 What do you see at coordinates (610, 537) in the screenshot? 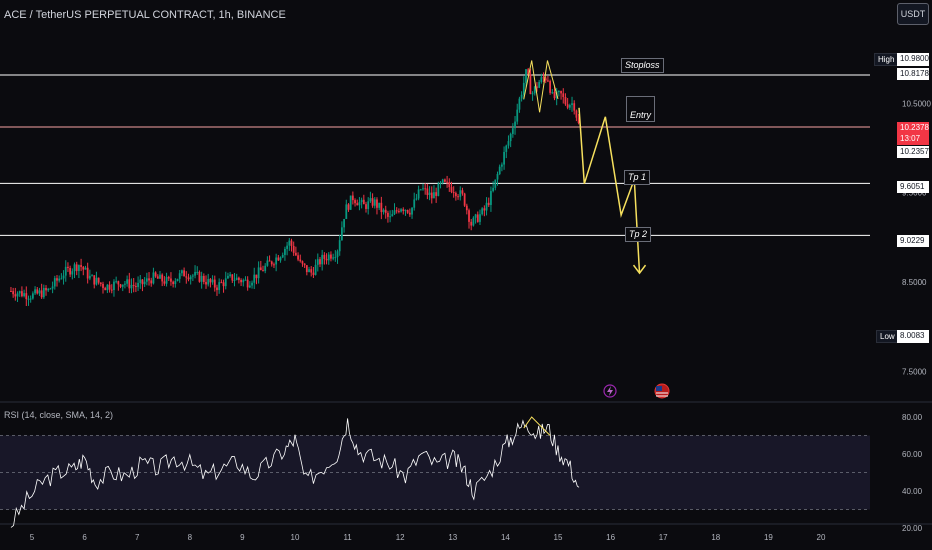
I see `time-tick-label: 16` at bounding box center [610, 537].